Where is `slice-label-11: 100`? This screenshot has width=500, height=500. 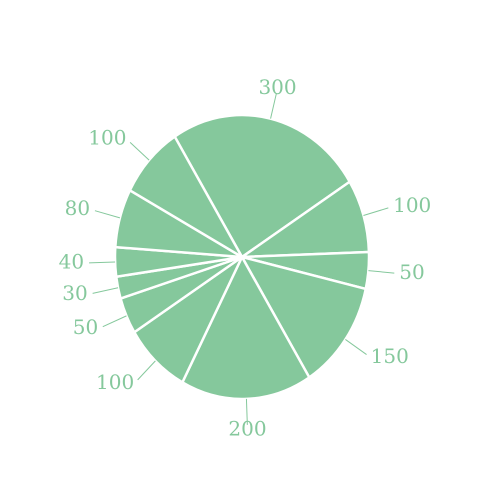
slice-label-11: 100 is located at coordinates (107, 138).